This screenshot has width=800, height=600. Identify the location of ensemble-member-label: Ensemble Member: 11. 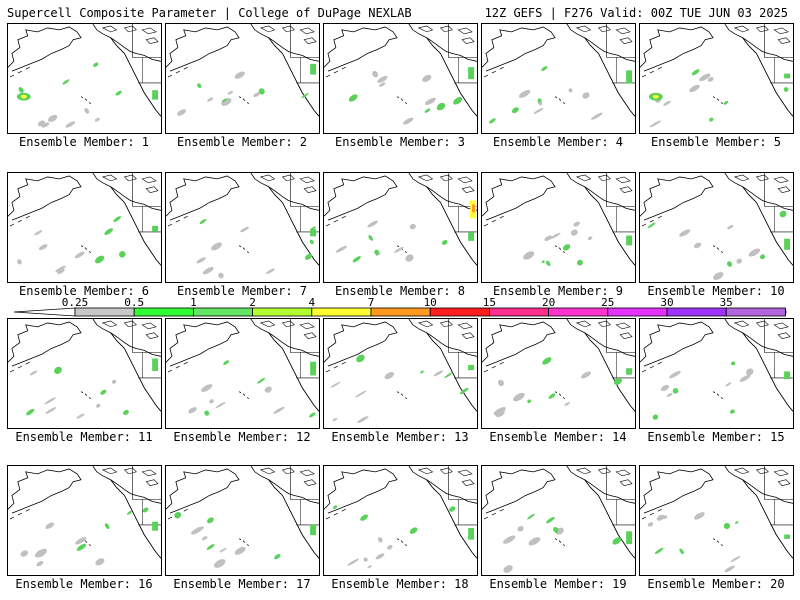
(84, 437).